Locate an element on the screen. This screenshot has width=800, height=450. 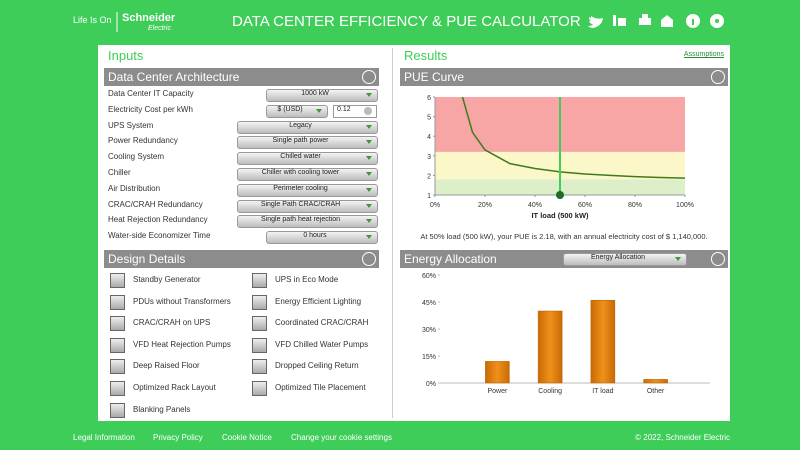
assumptions-link: Assumptions is located at coordinates (703, 54).